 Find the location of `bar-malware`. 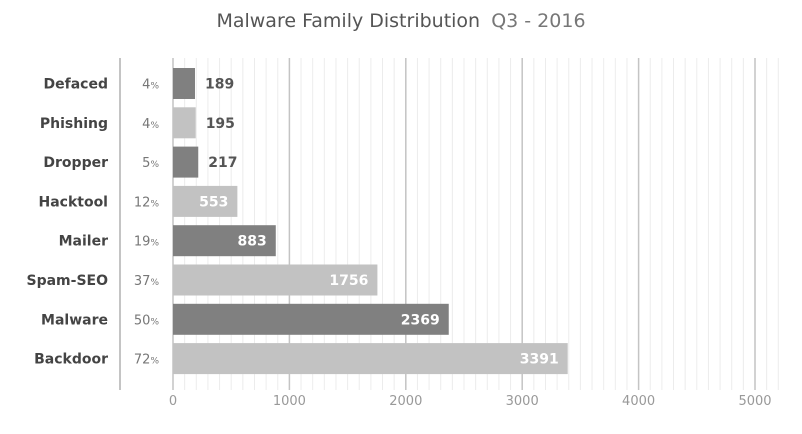

bar-malware is located at coordinates (311, 319).